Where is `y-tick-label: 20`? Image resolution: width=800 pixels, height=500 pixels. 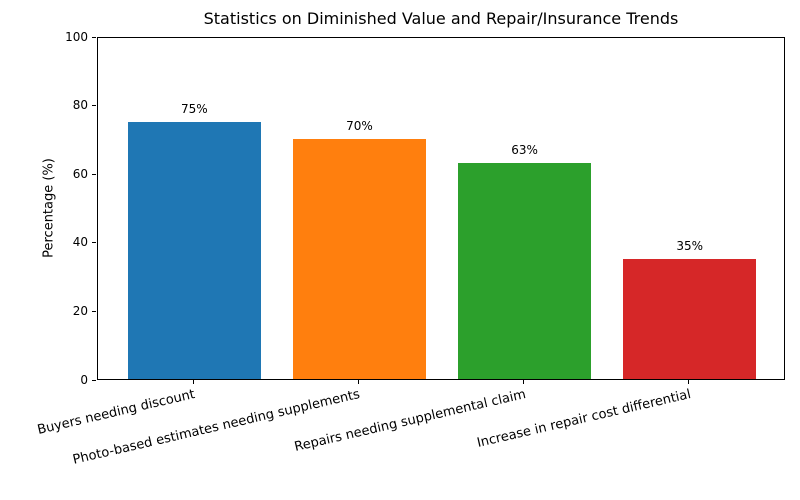 y-tick-label: 20 is located at coordinates (80, 310).